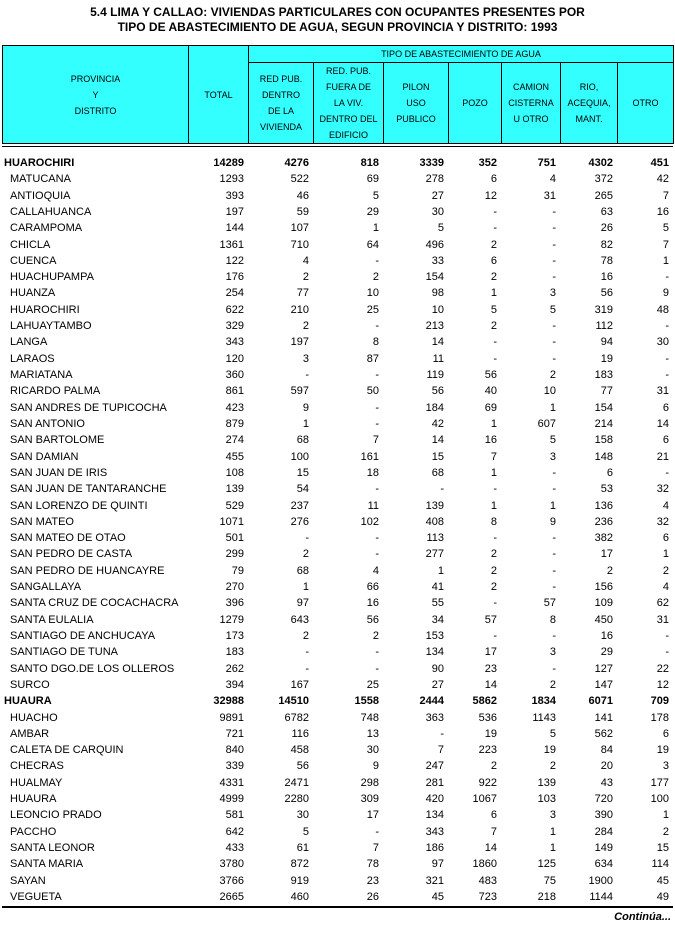 Image resolution: width=675 pixels, height=925 pixels. Describe the element at coordinates (372, 684) in the screenshot. I see `cell-value: 25` at that location.